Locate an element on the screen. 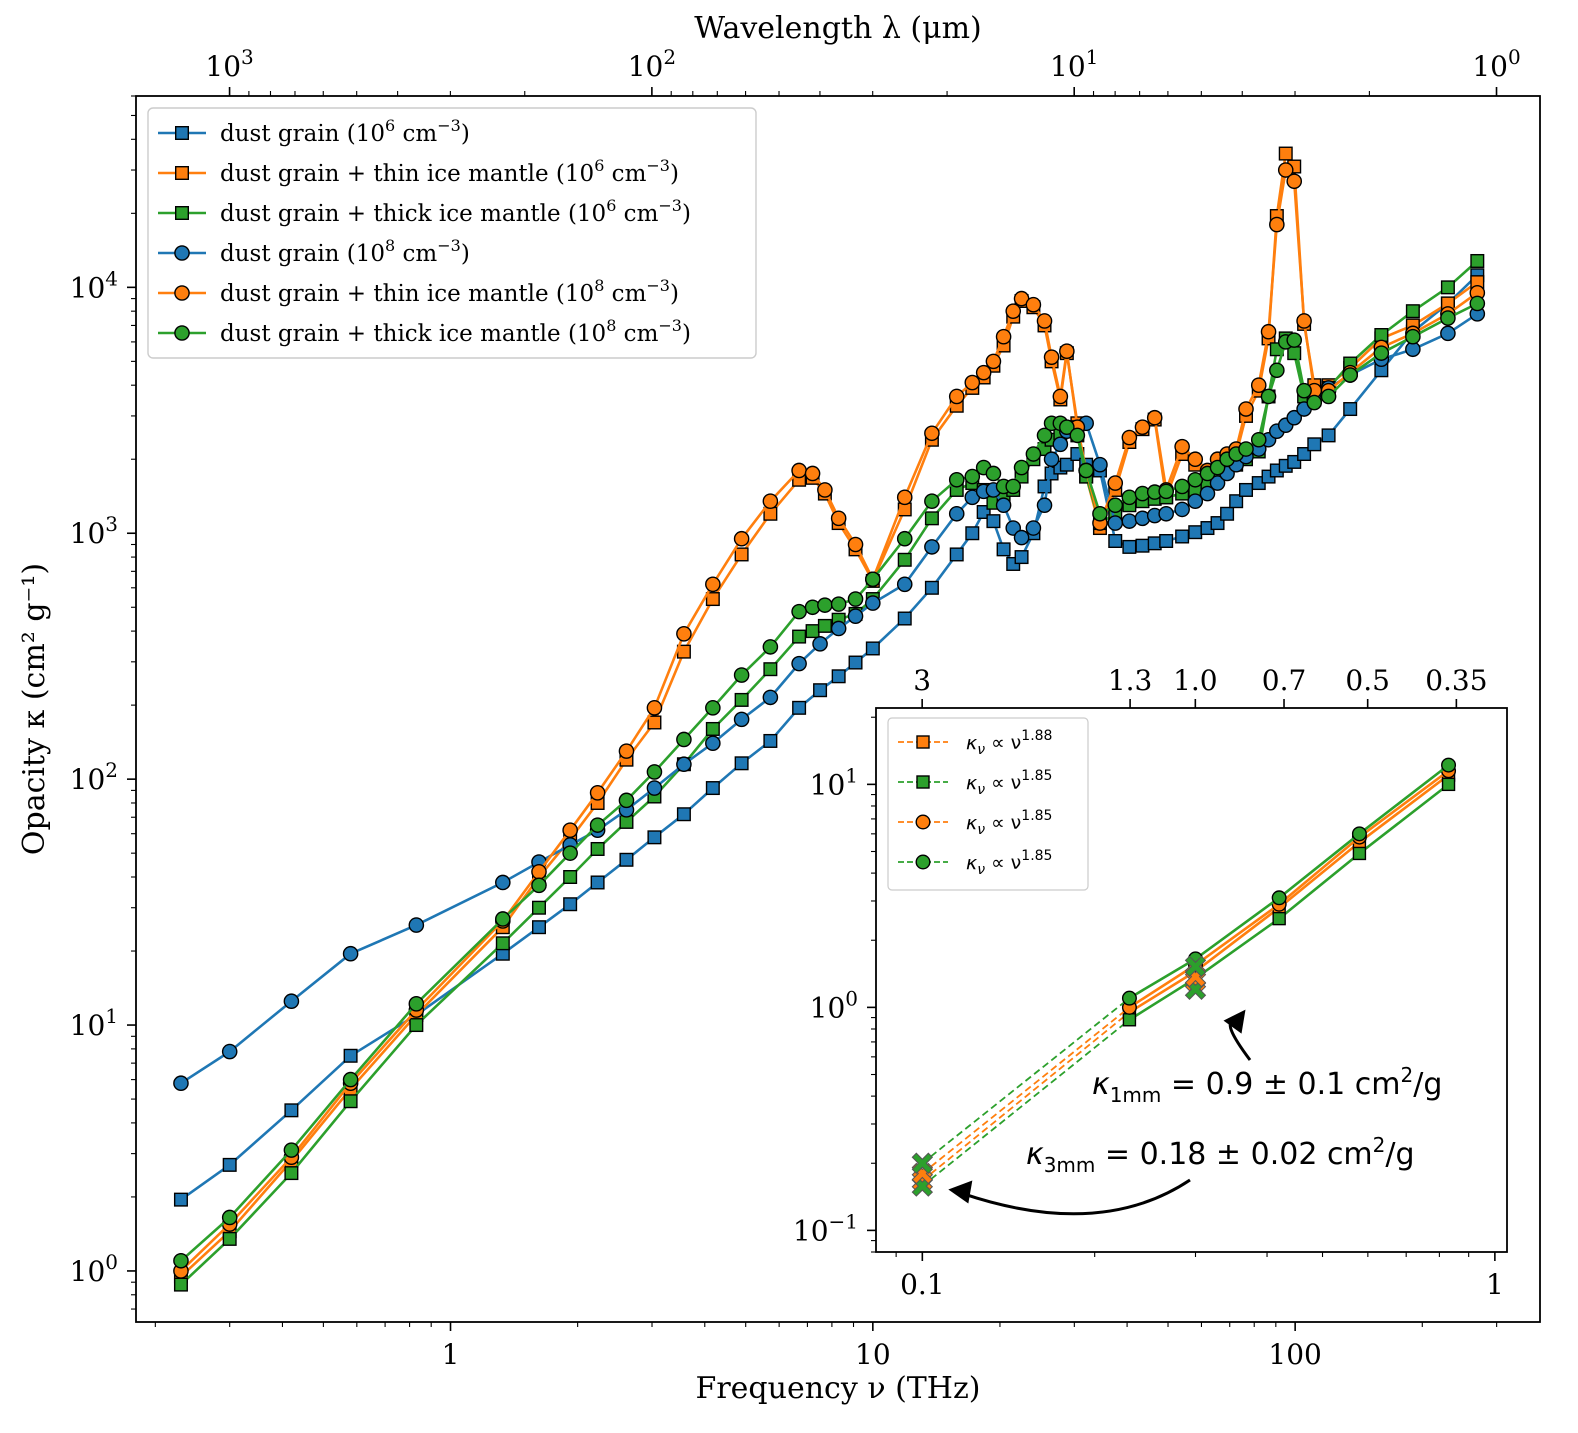 The image size is (1578, 1433). top-tick-label: 100 is located at coordinates (1496, 64).